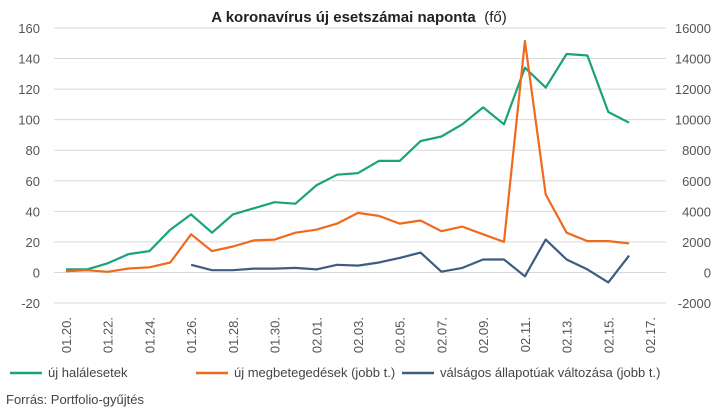  I want to click on y-right-tick-label: 12000, so click(693, 89).